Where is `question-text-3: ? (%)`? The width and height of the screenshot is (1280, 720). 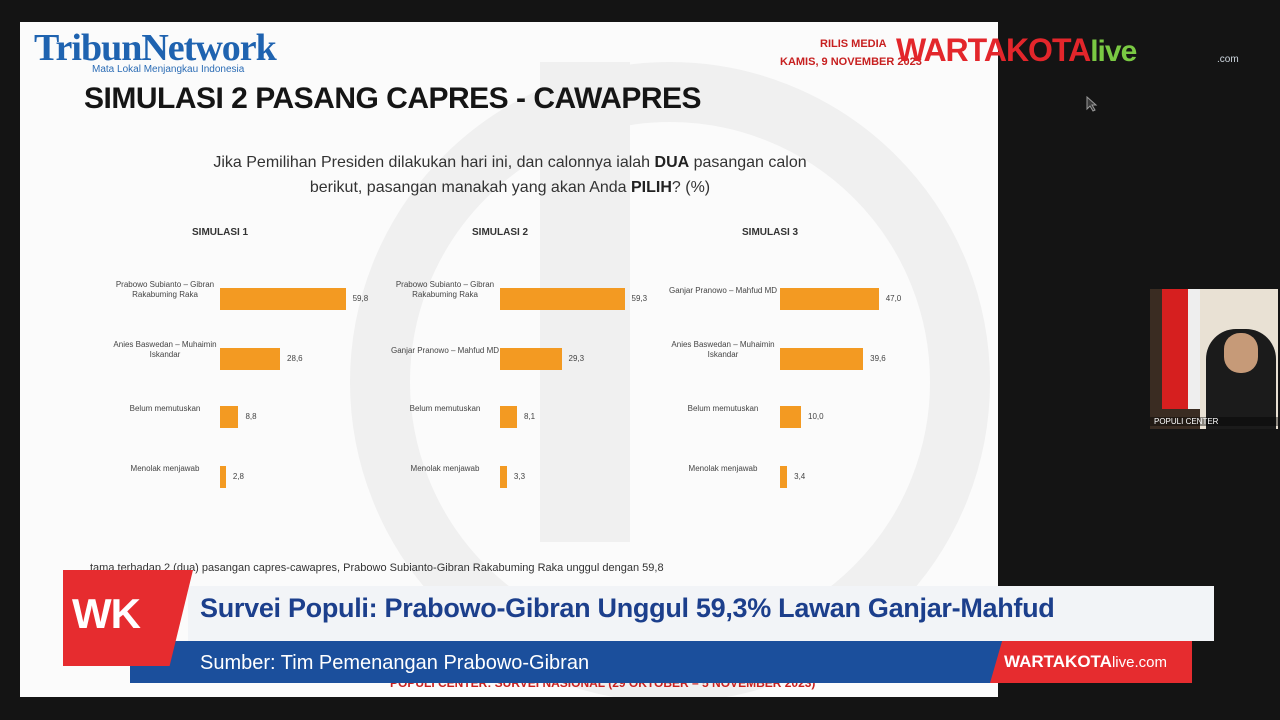
question-text-3: ? (%) is located at coordinates (691, 187).